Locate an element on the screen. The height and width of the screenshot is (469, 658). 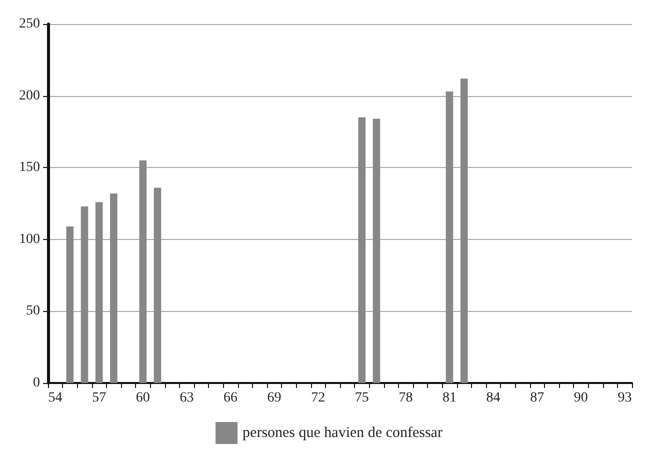
y-tick-label: 50 is located at coordinates (33, 311).